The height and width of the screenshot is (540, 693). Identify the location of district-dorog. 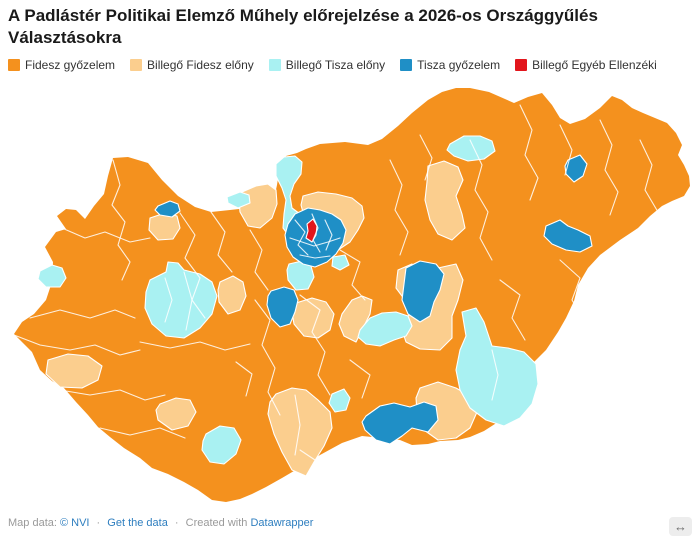
(238, 200).